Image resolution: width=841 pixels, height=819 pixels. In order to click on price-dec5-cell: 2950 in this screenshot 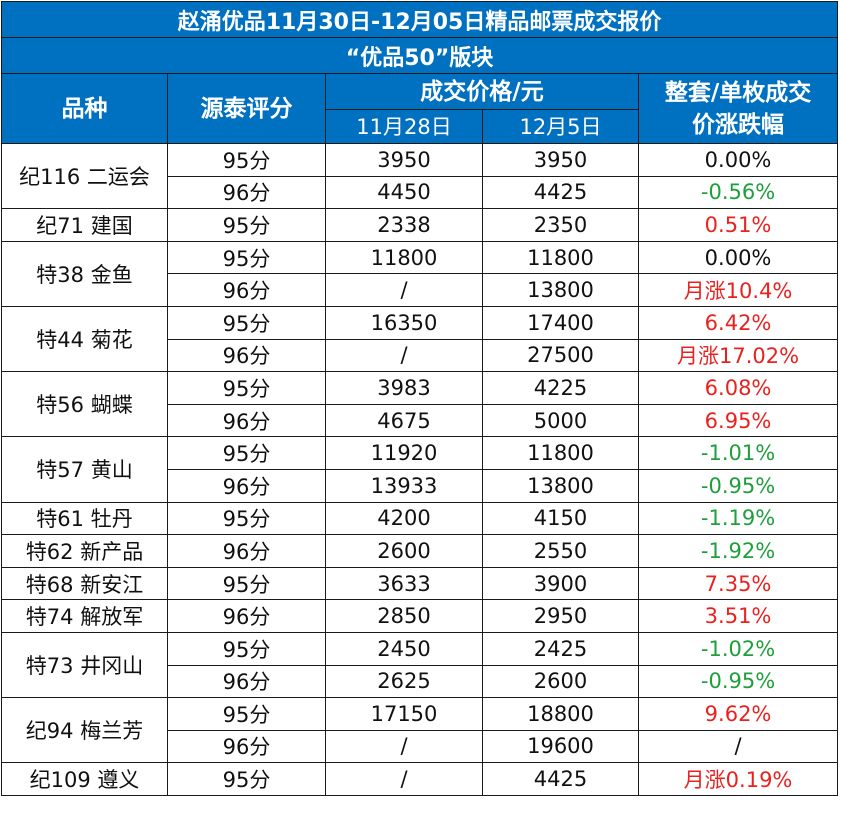, I will do `click(560, 616)`.